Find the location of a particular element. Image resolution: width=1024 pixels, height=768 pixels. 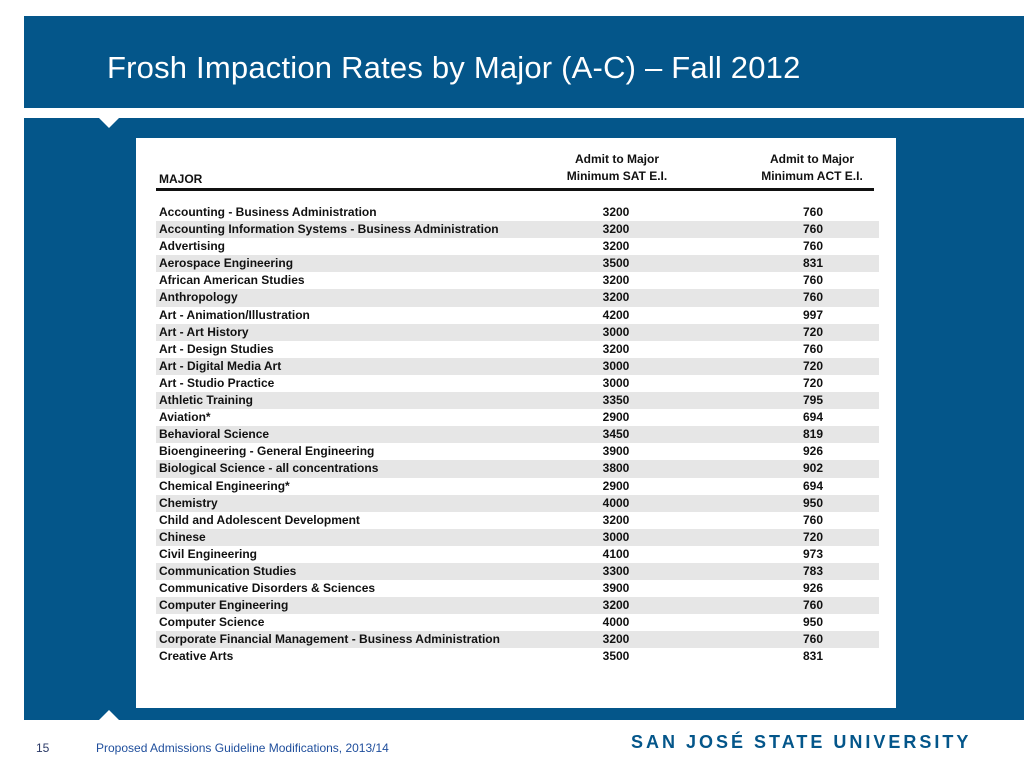

cell-major: Child and Adolescent Development is located at coordinates (259, 519).